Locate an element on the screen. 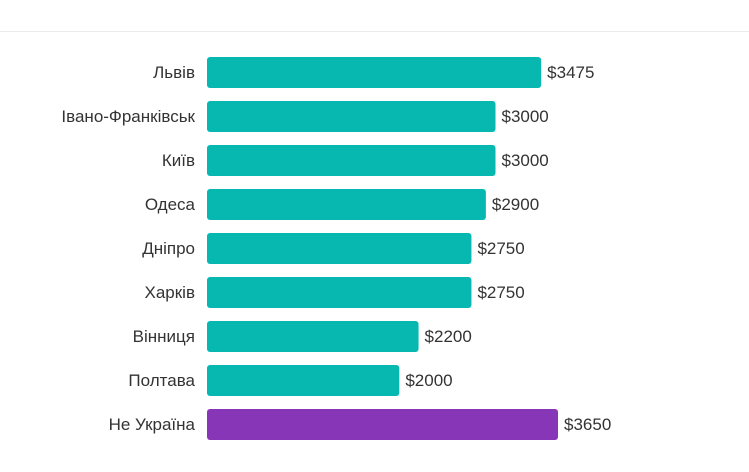  category-label: Вінниця is located at coordinates (164, 336).